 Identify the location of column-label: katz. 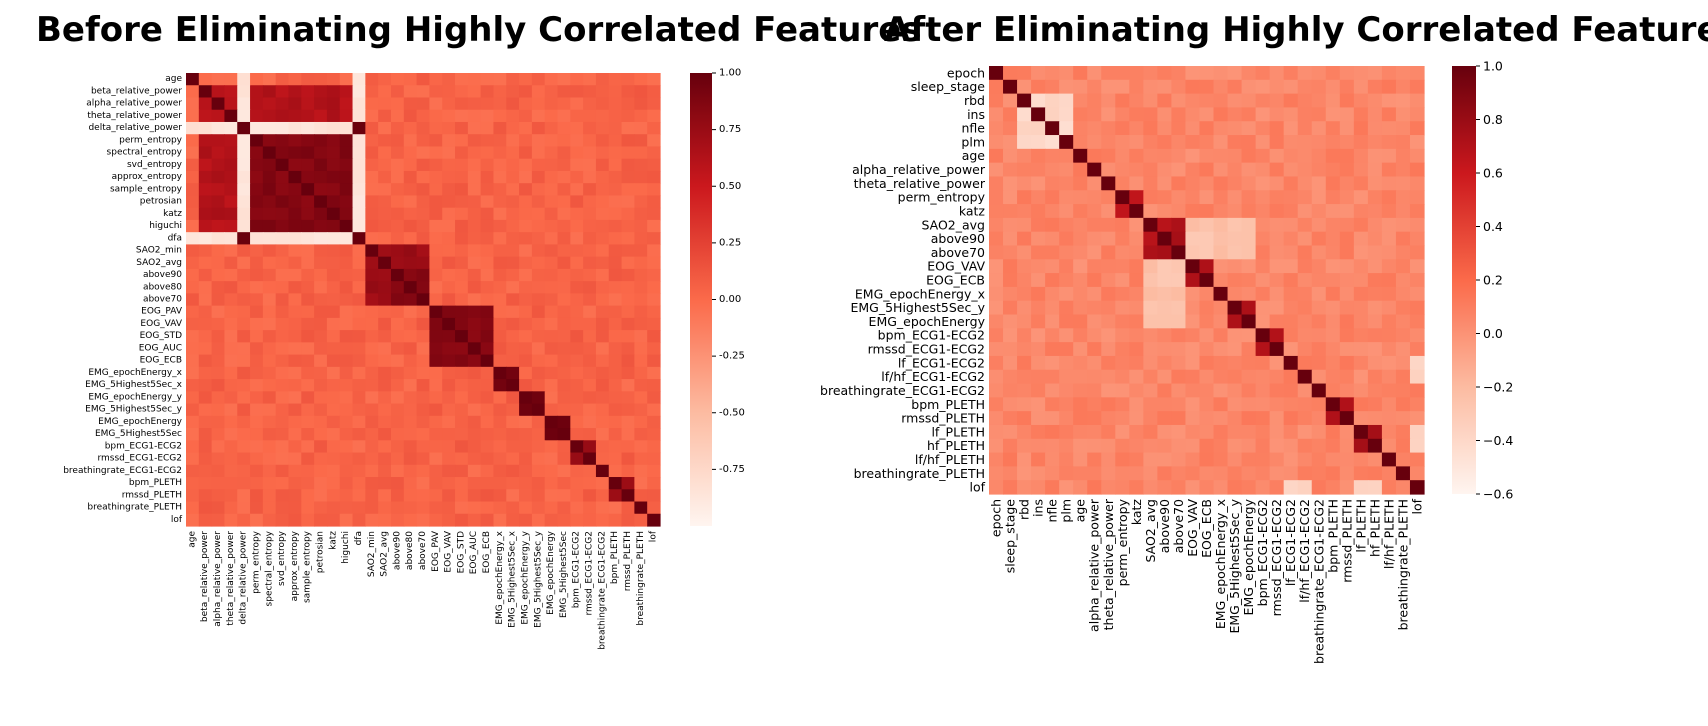
(1136, 512).